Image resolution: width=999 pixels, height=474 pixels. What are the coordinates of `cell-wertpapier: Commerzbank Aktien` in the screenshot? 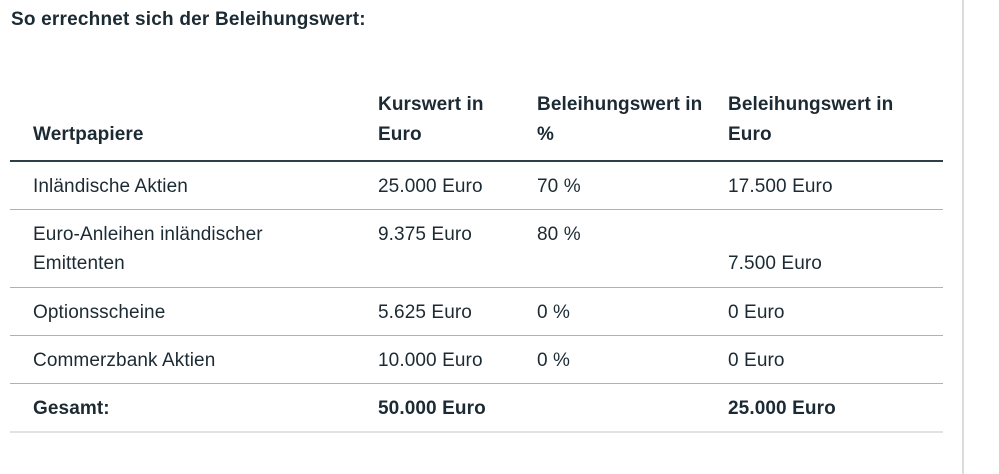 It's located at (194, 359).